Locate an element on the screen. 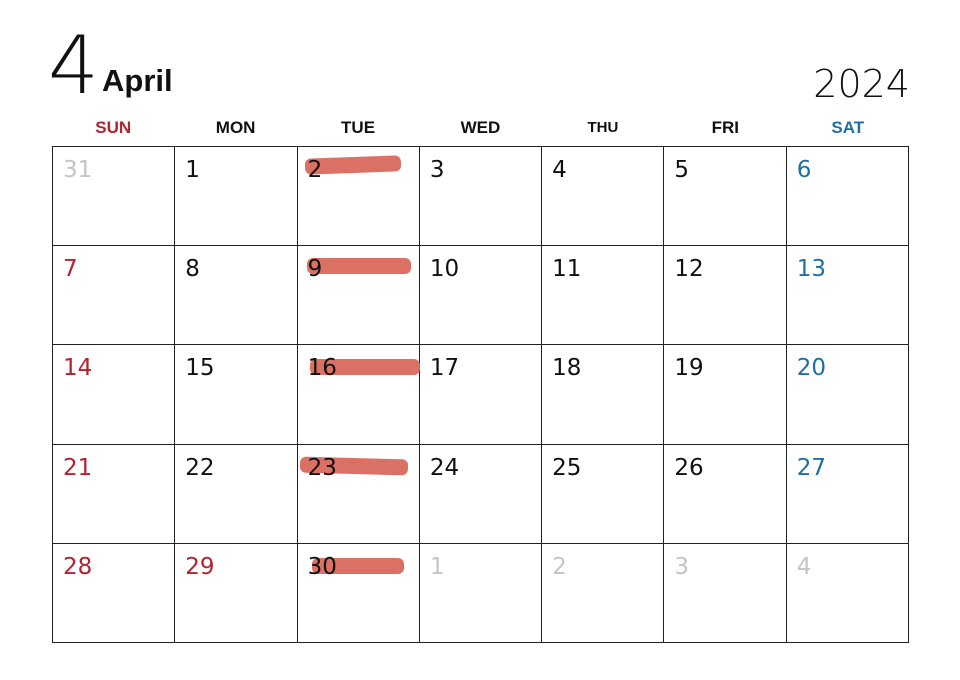  day-number: 28 is located at coordinates (78, 566).